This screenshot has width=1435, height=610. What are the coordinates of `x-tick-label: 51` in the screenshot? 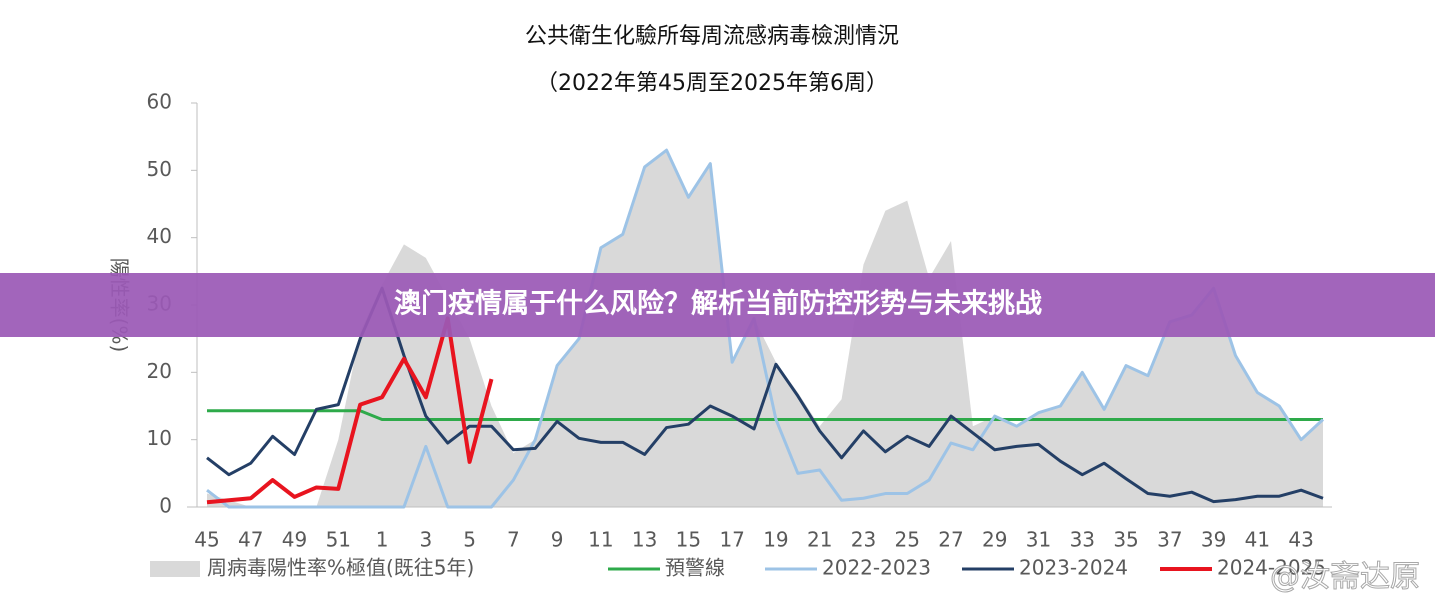 It's located at (338, 540).